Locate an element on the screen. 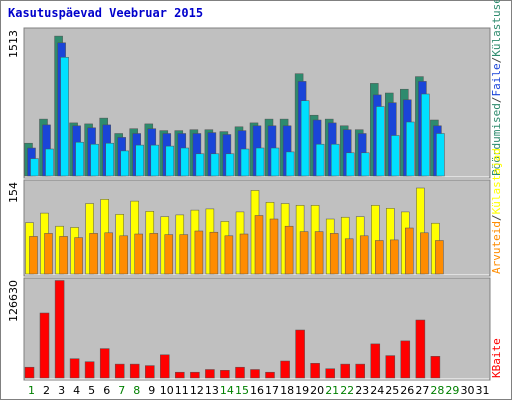 This screenshot has width=512, height=400. bottom-legend: KBaite is located at coordinates (496, 358).